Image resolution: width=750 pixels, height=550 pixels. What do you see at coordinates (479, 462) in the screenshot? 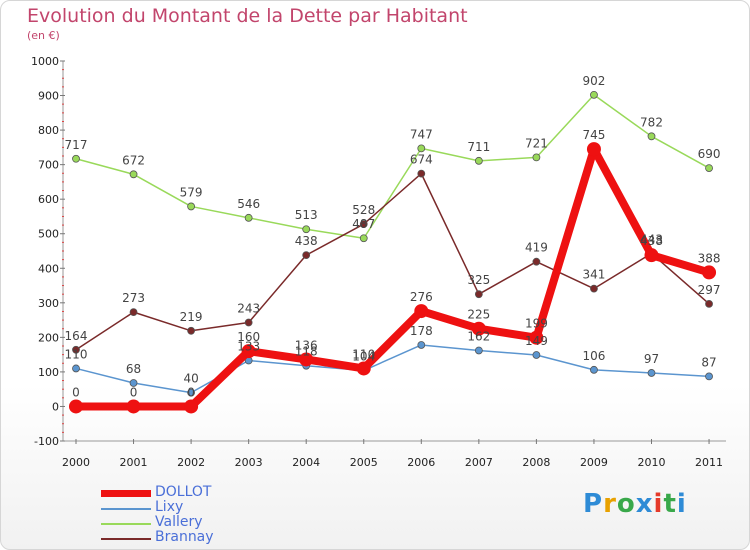
I see `x-tick-label: 2007` at bounding box center [479, 462].